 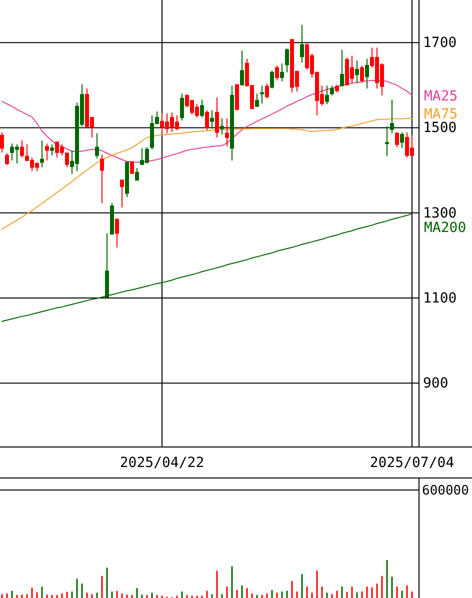 What do you see at coordinates (440, 128) in the screenshot?
I see `y-tick-label: 1500` at bounding box center [440, 128].